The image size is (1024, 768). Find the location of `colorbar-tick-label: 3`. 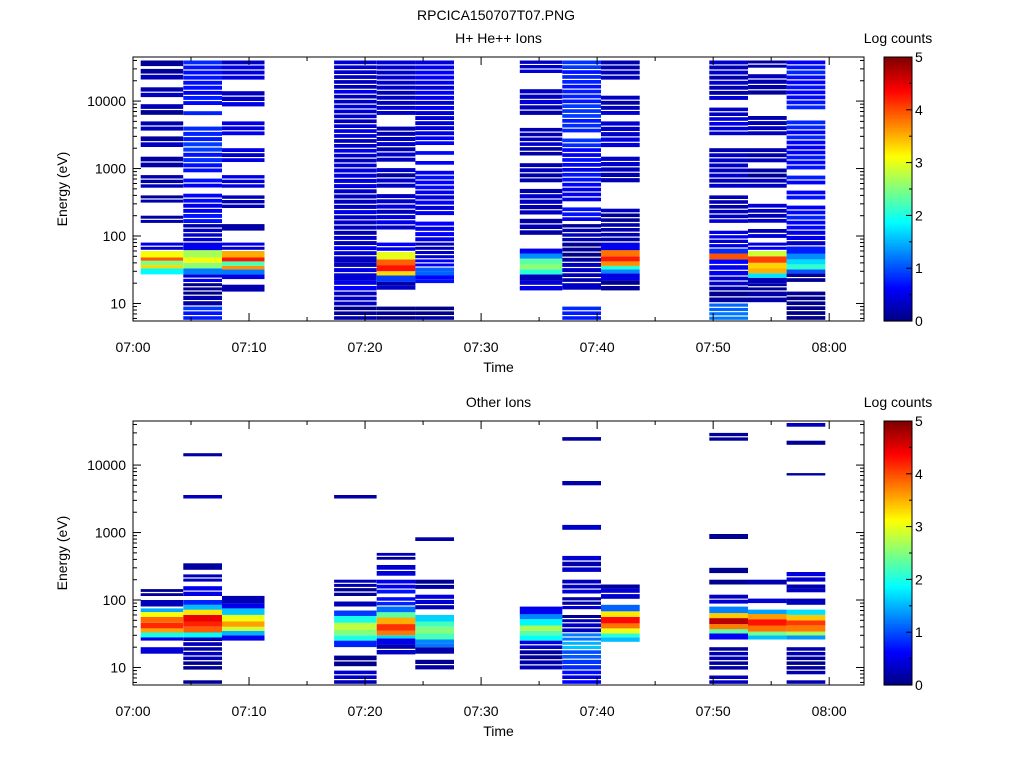

colorbar-tick-label: 3 is located at coordinates (919, 163).